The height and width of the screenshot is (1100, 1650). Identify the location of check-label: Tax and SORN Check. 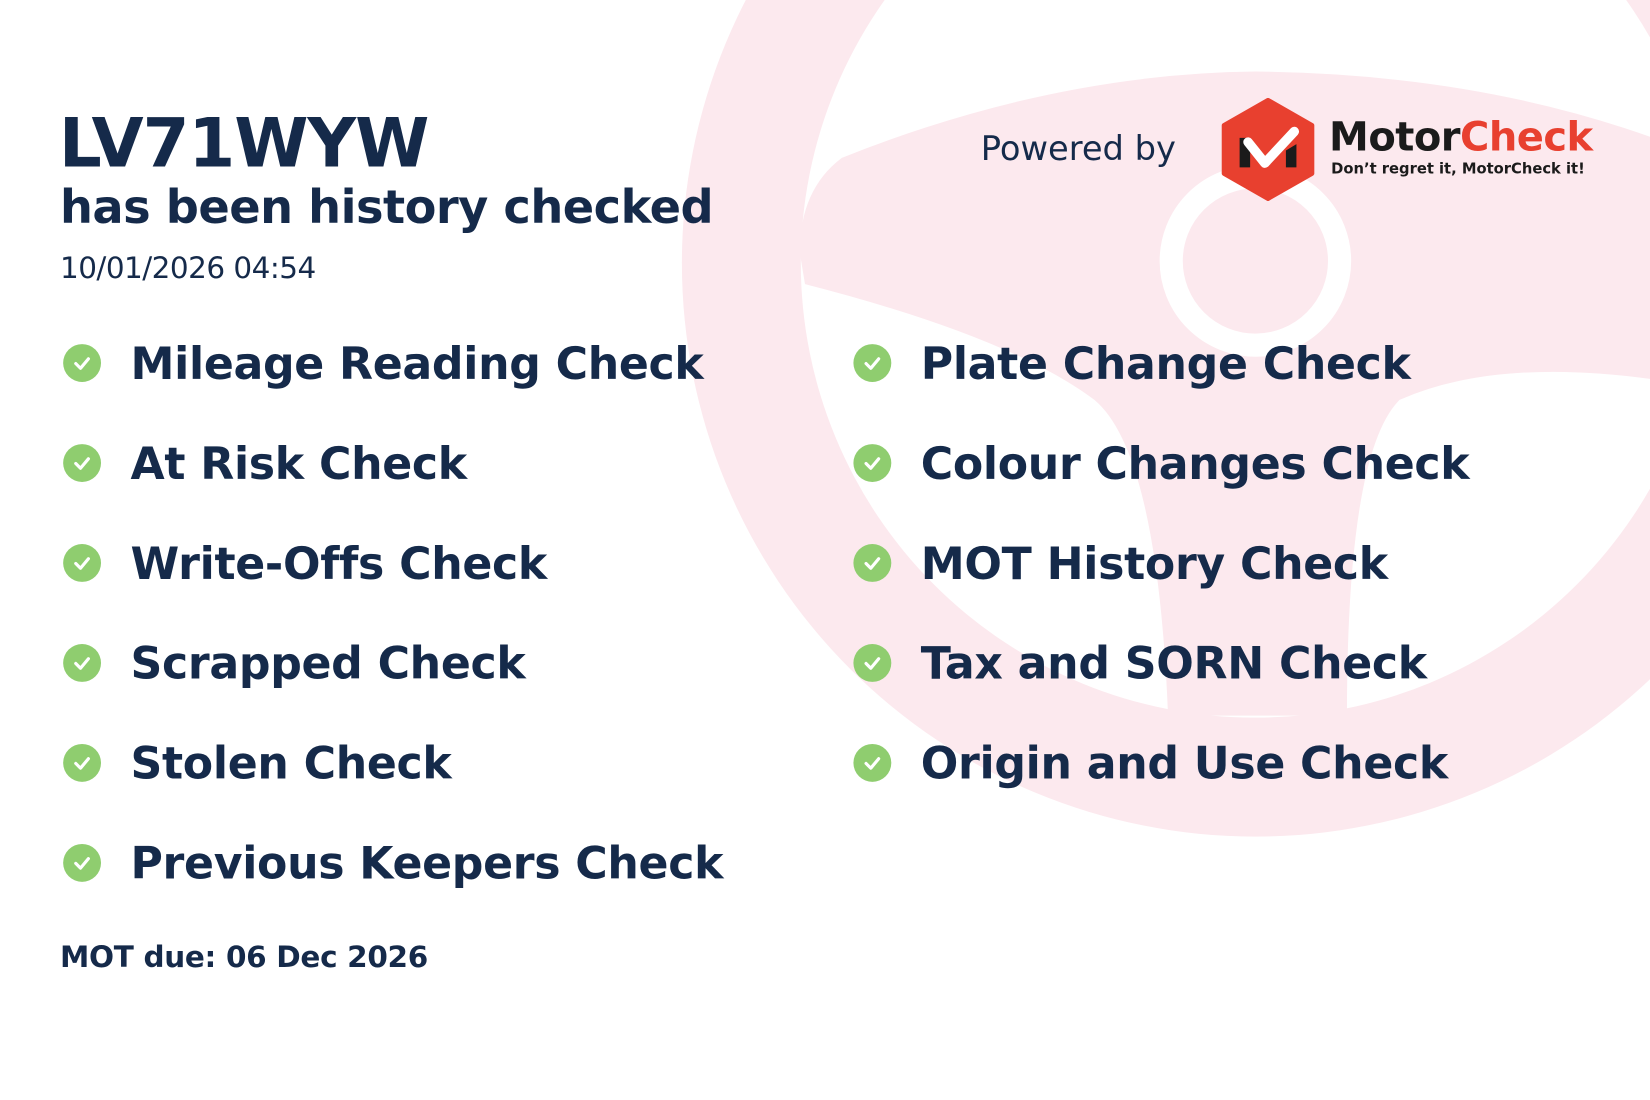
(1173, 663).